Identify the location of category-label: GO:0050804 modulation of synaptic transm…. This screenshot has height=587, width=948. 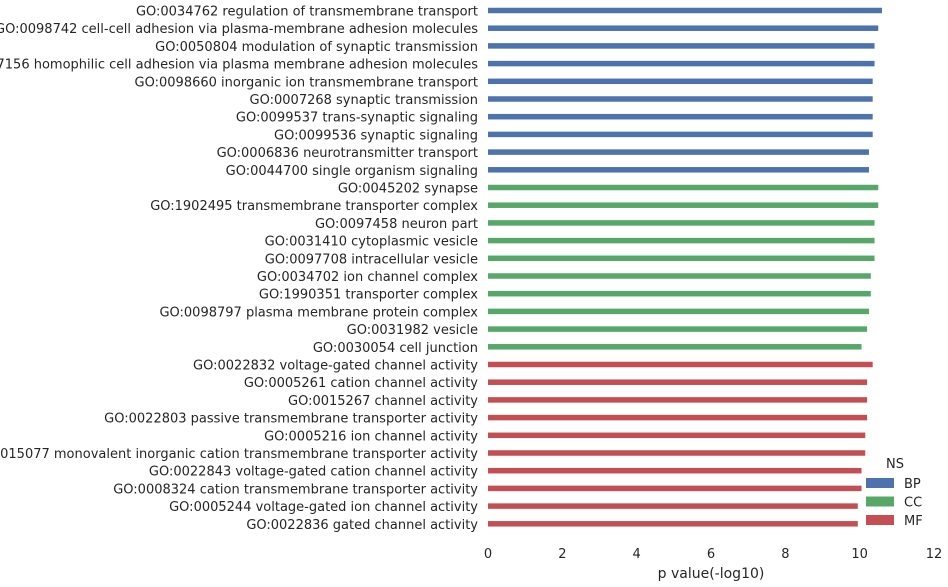
(316, 47).